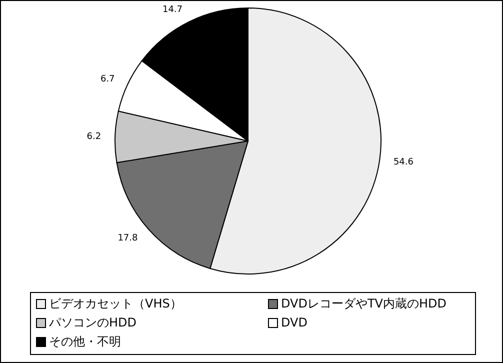 The image size is (503, 363). Describe the element at coordinates (107, 79) in the screenshot. I see `data-label: 6.7` at that location.